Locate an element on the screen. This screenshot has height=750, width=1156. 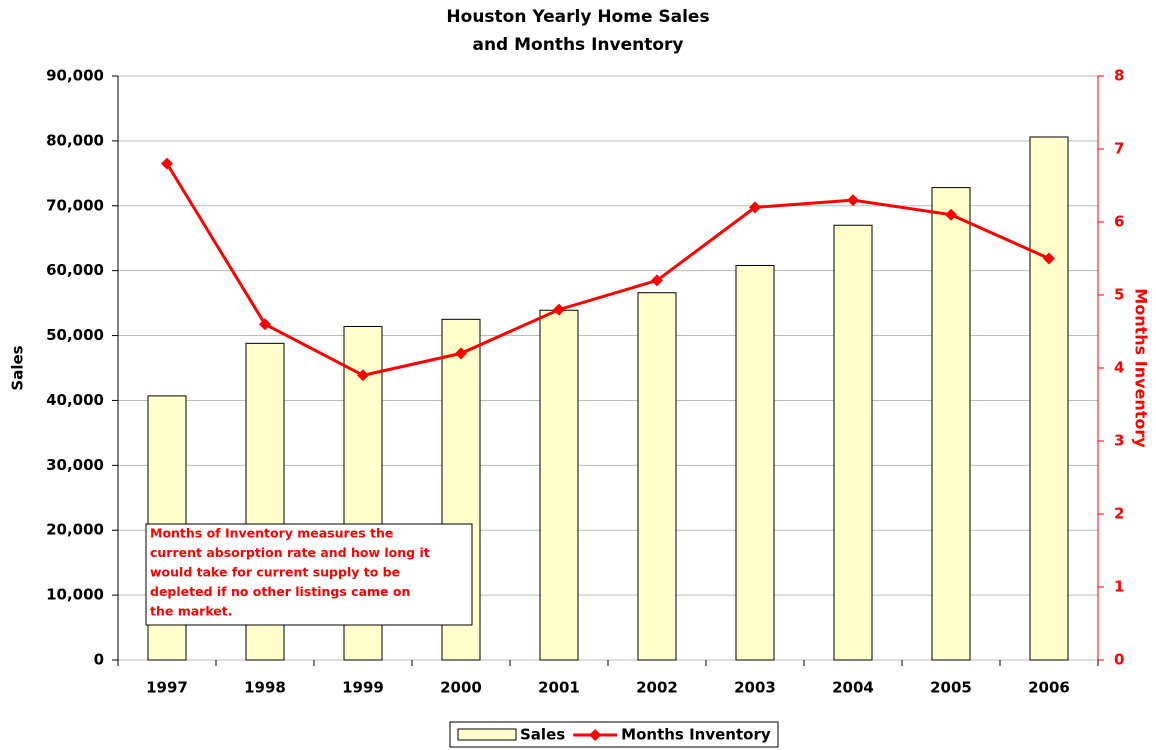
y-tick-label: 10,000 is located at coordinates (75, 595).